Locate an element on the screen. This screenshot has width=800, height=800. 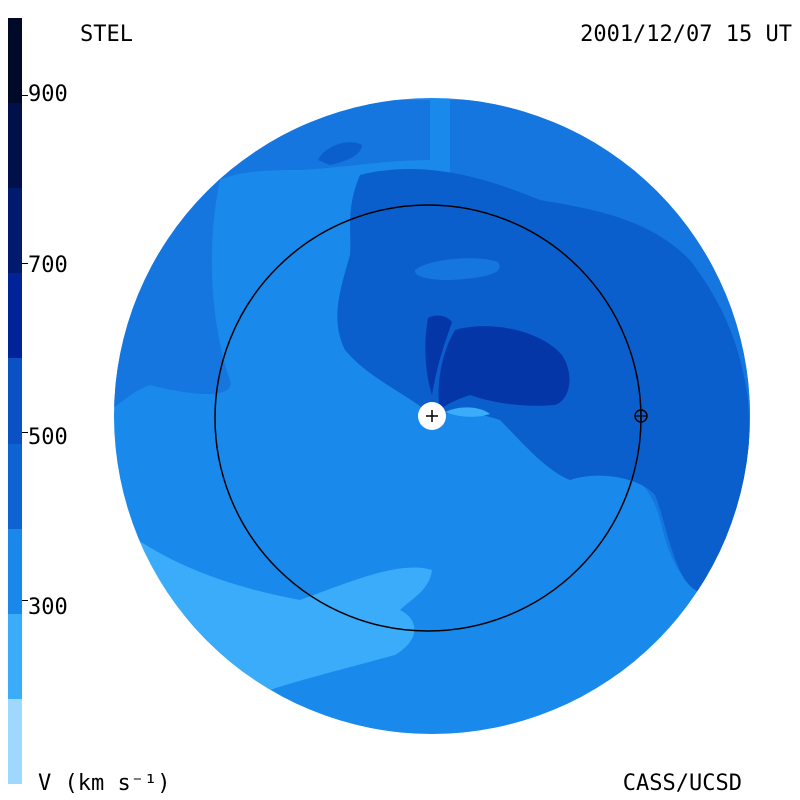
colorbar-tick-700: 700 is located at coordinates (48, 265).